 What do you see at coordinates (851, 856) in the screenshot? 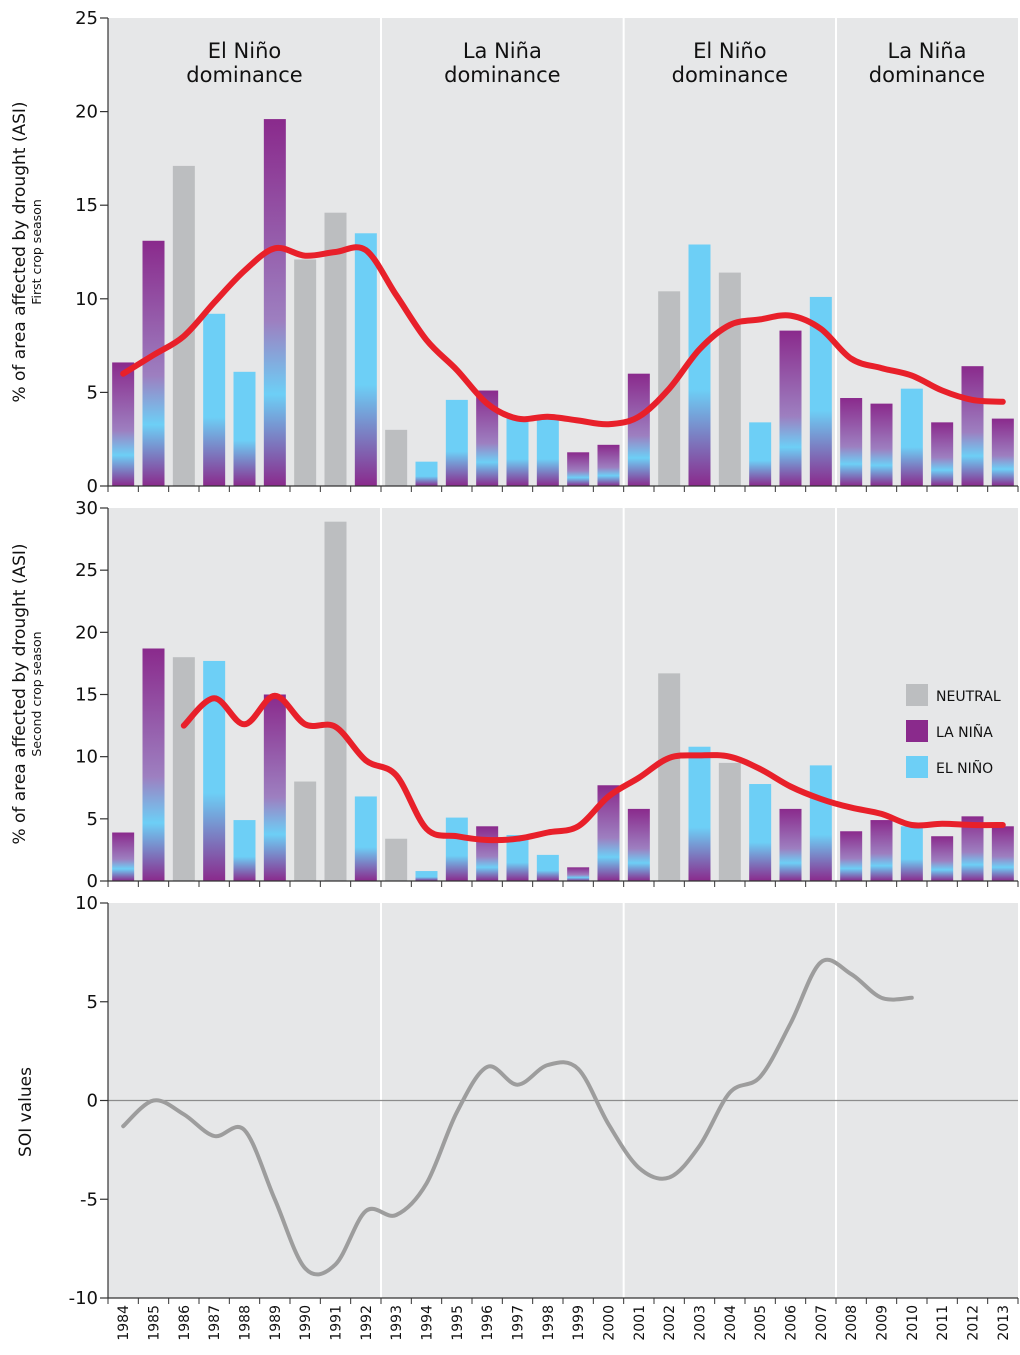
I see `bar-2008` at bounding box center [851, 856].